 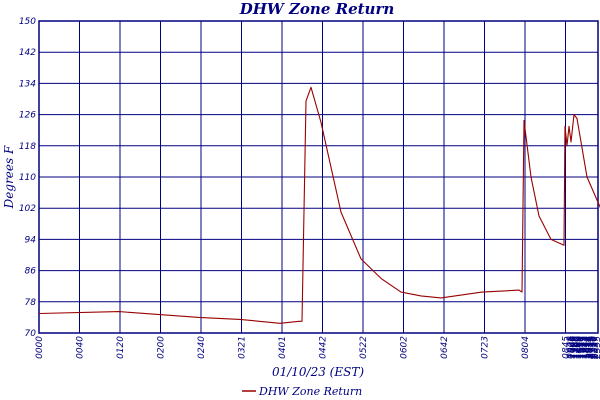 I want to click on x-tick-label: 0240, so click(x=202, y=347).